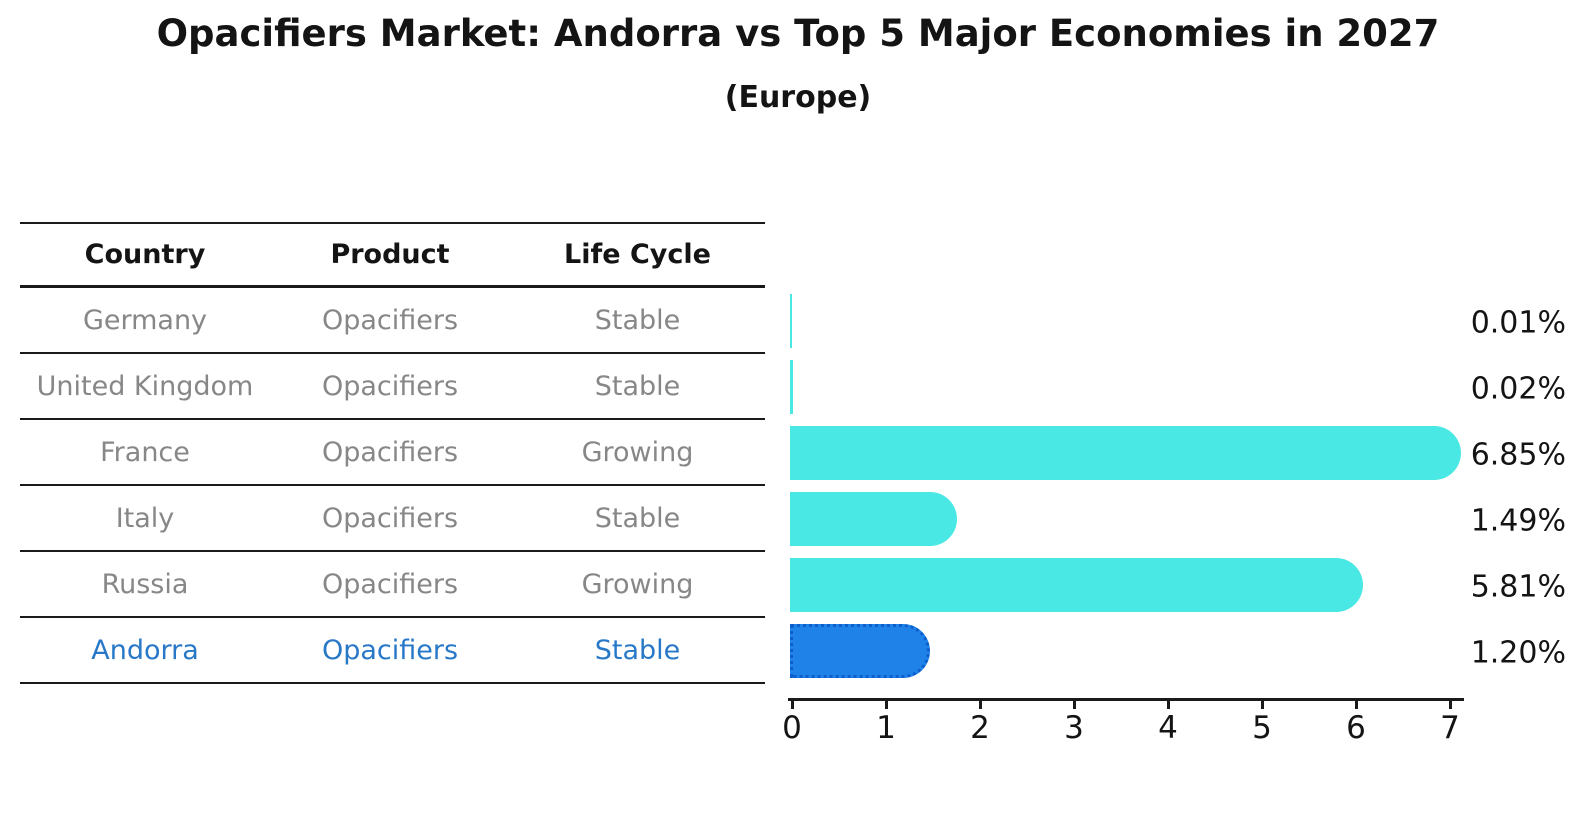 The image size is (1586, 823). I want to click on table-row: Russia Opacifiers Growing, so click(392, 585).